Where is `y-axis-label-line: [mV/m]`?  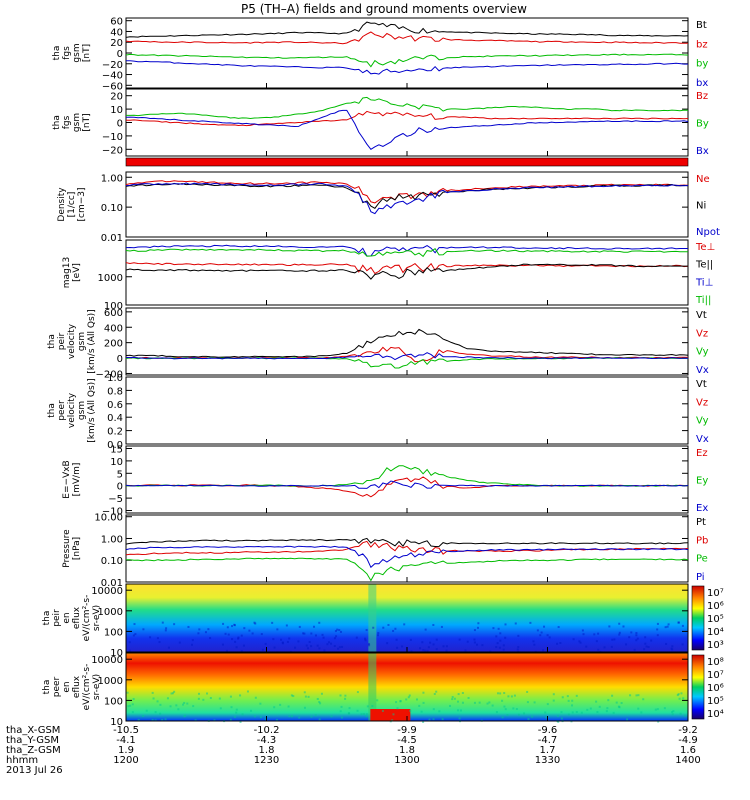 y-axis-label-line: [mV/m] is located at coordinates (77, 480).